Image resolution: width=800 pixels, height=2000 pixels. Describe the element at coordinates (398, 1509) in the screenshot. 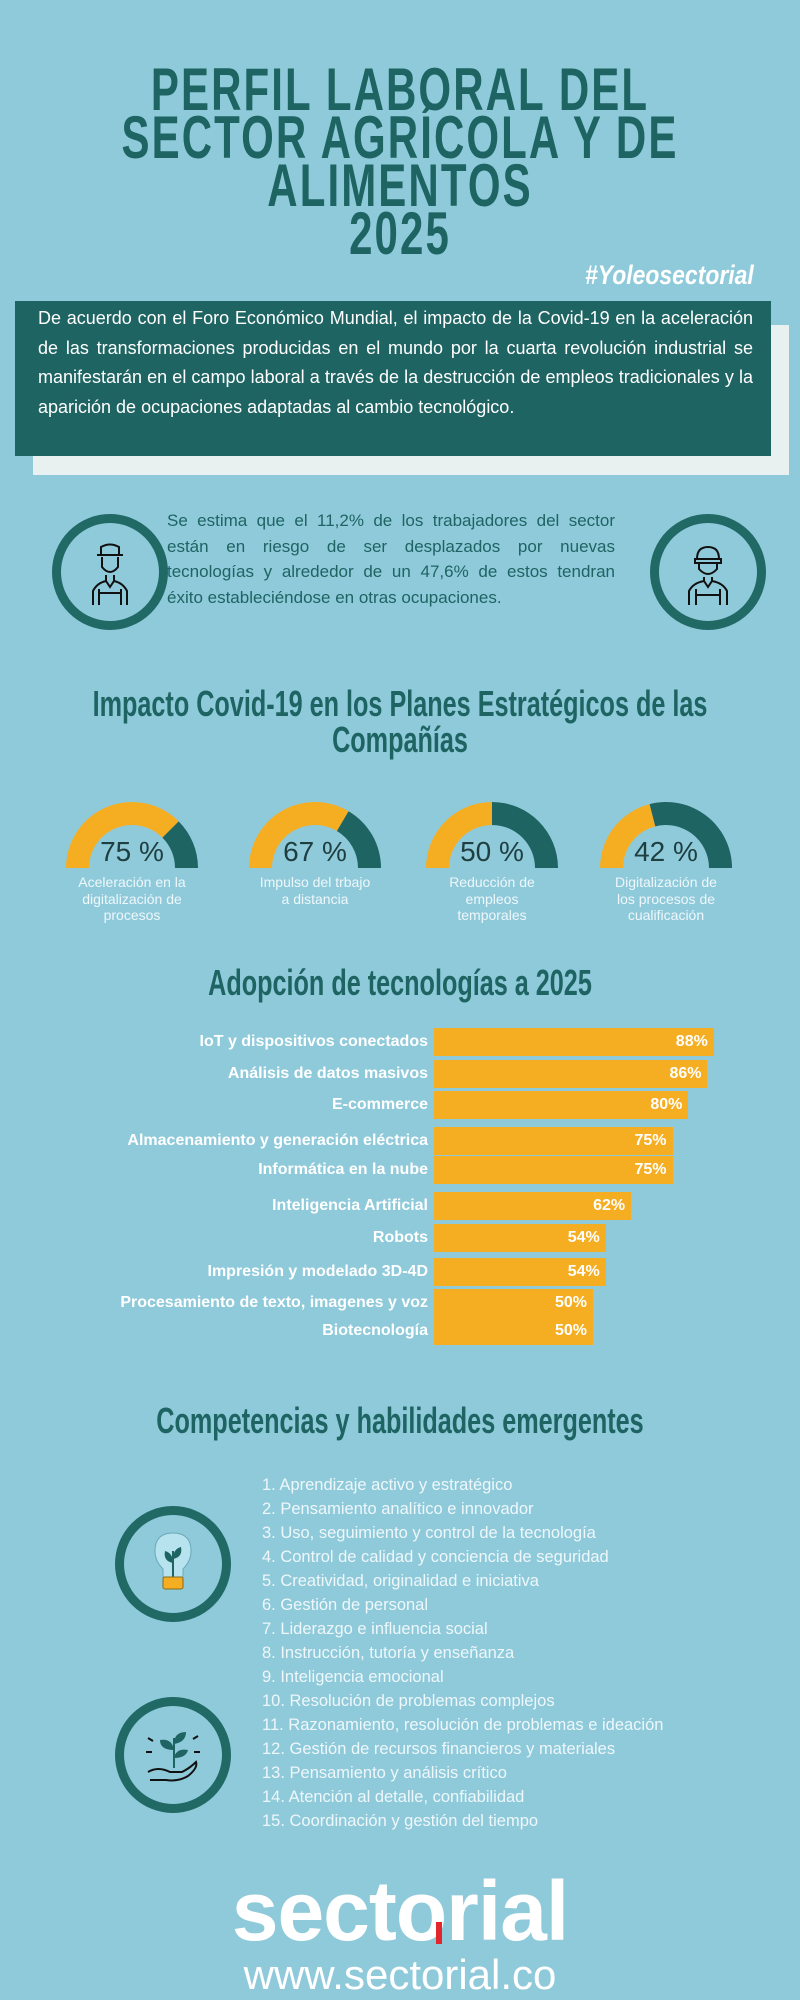

I see `skill-item: 2. Pensamiento analítico e innovador` at that location.